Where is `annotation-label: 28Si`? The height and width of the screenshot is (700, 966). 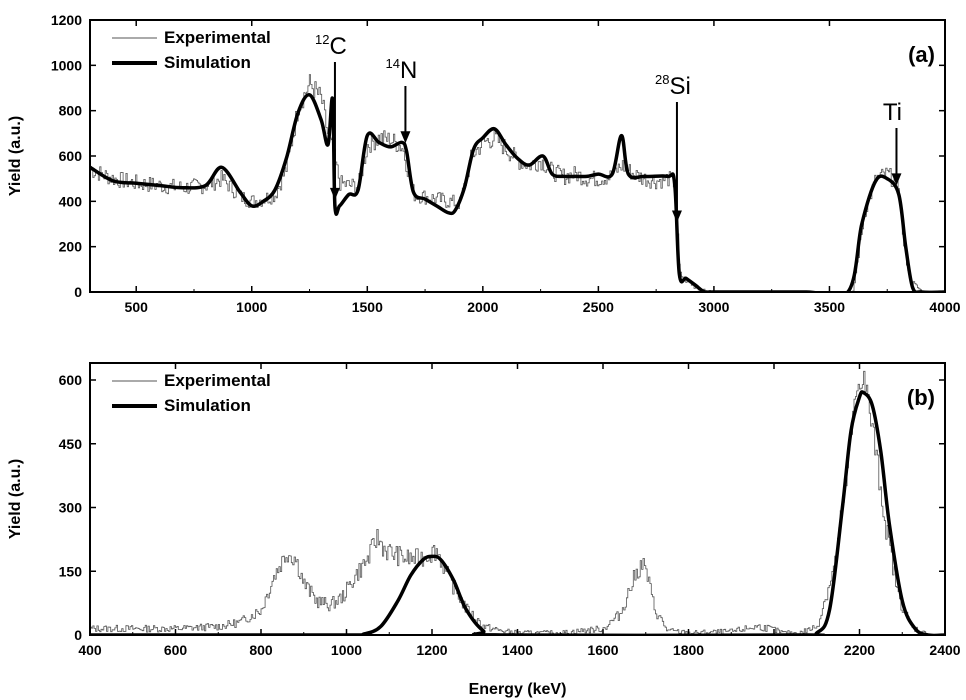 annotation-label: 28Si is located at coordinates (673, 86).